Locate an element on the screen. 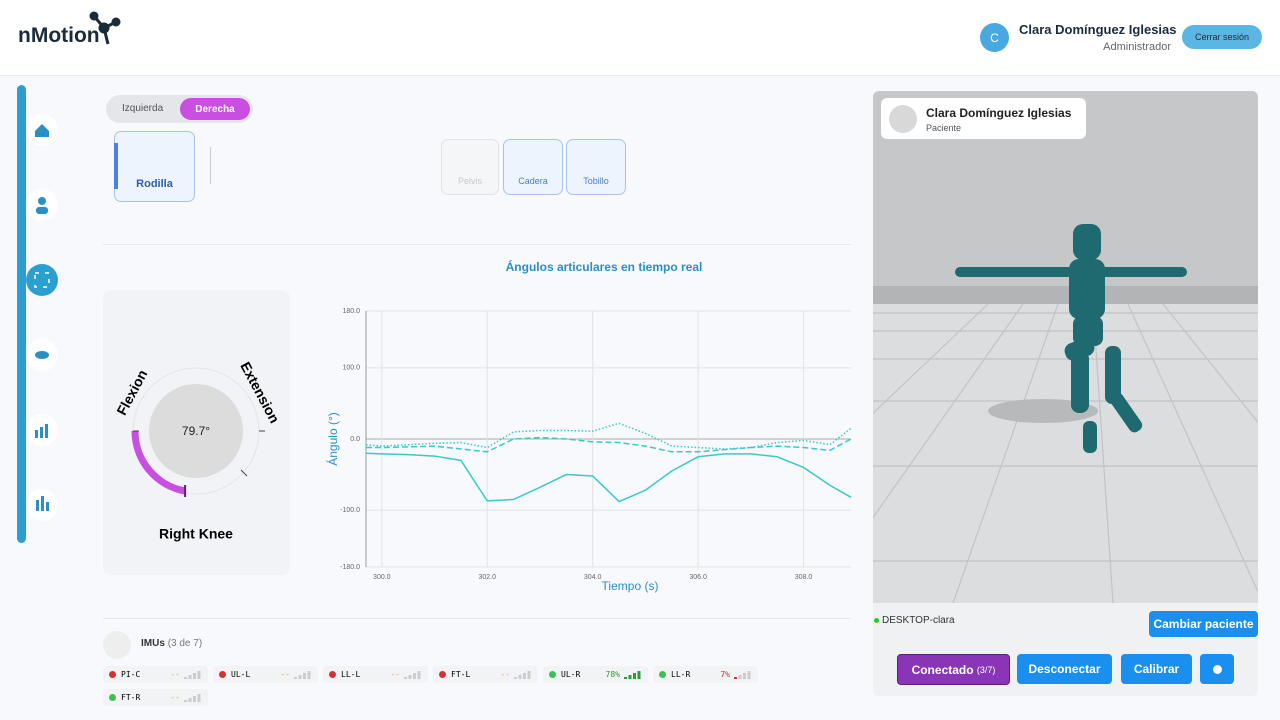 The image size is (1280, 720). user-name: Clara Domínguez Iglesias is located at coordinates (1098, 29).